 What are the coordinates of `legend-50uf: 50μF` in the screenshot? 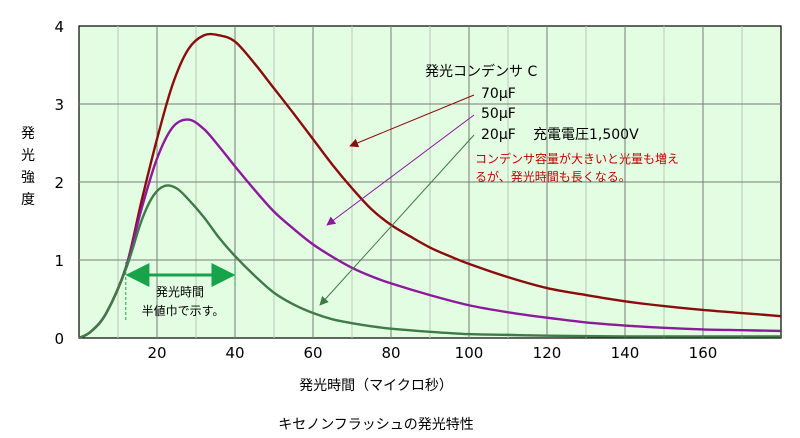 It's located at (498, 114).